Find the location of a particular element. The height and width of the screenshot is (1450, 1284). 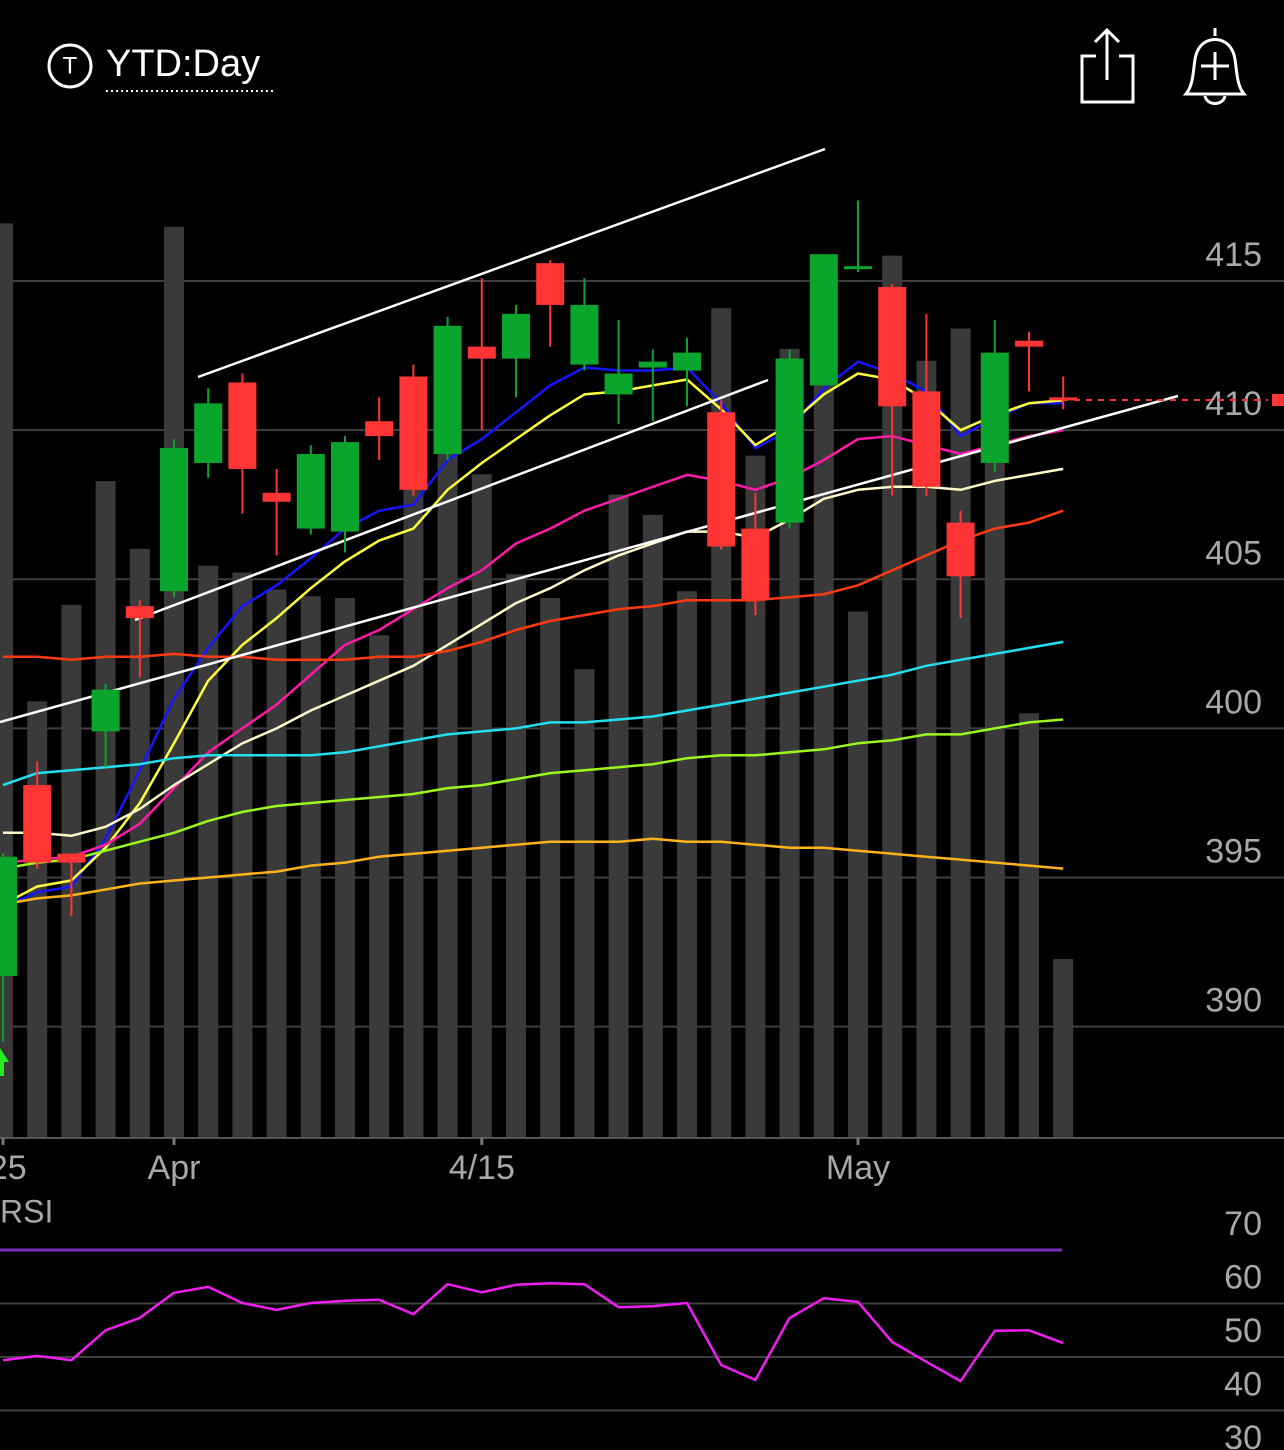

y-tick-label: 50 is located at coordinates (1243, 1331).